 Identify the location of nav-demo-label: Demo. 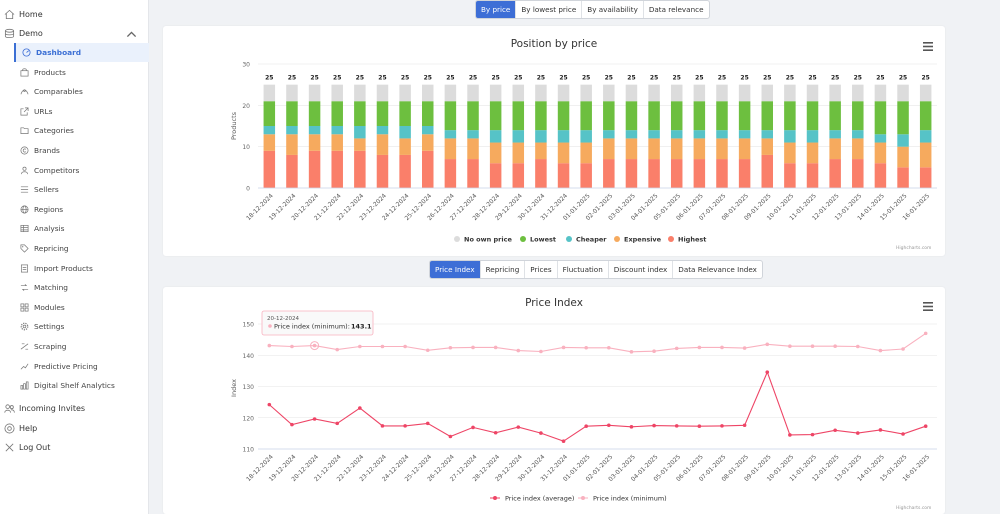
(31, 33).